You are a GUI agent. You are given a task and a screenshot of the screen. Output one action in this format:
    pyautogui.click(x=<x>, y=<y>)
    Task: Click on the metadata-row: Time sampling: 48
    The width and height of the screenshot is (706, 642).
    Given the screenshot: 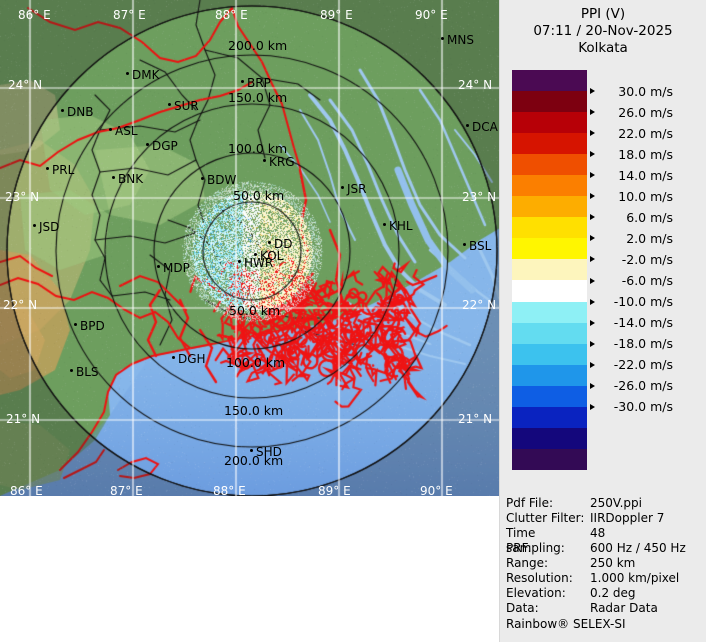 What is the action you would take?
    pyautogui.click(x=606, y=540)
    